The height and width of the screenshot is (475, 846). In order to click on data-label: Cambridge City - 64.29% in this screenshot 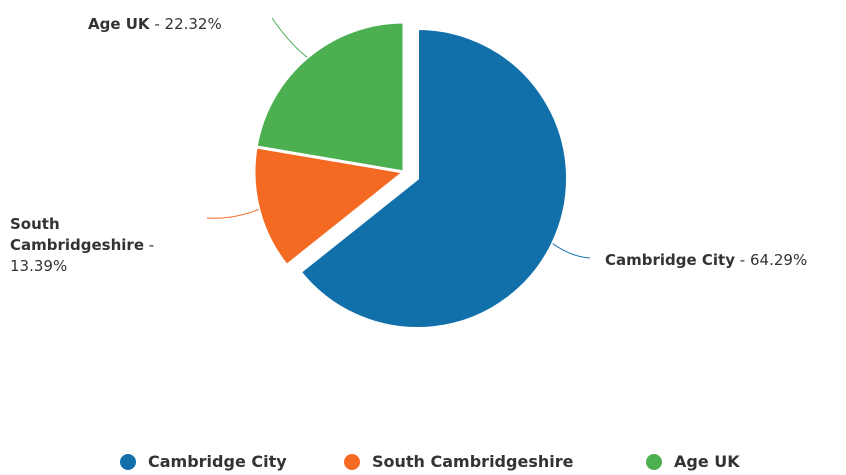, I will do `click(725, 260)`.